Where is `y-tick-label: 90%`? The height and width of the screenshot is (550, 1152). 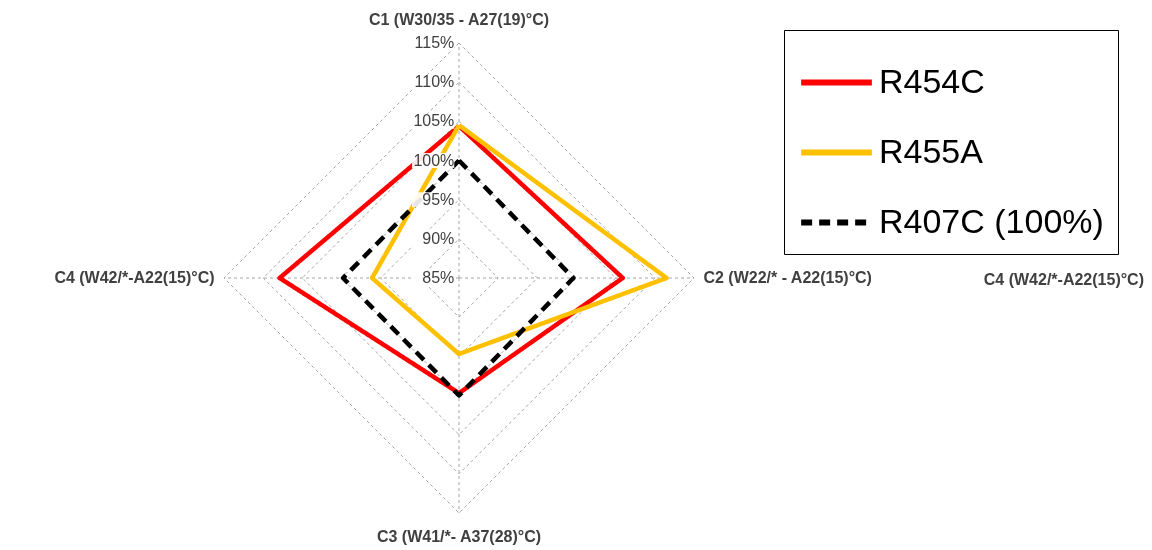 y-tick-label: 90% is located at coordinates (438, 238).